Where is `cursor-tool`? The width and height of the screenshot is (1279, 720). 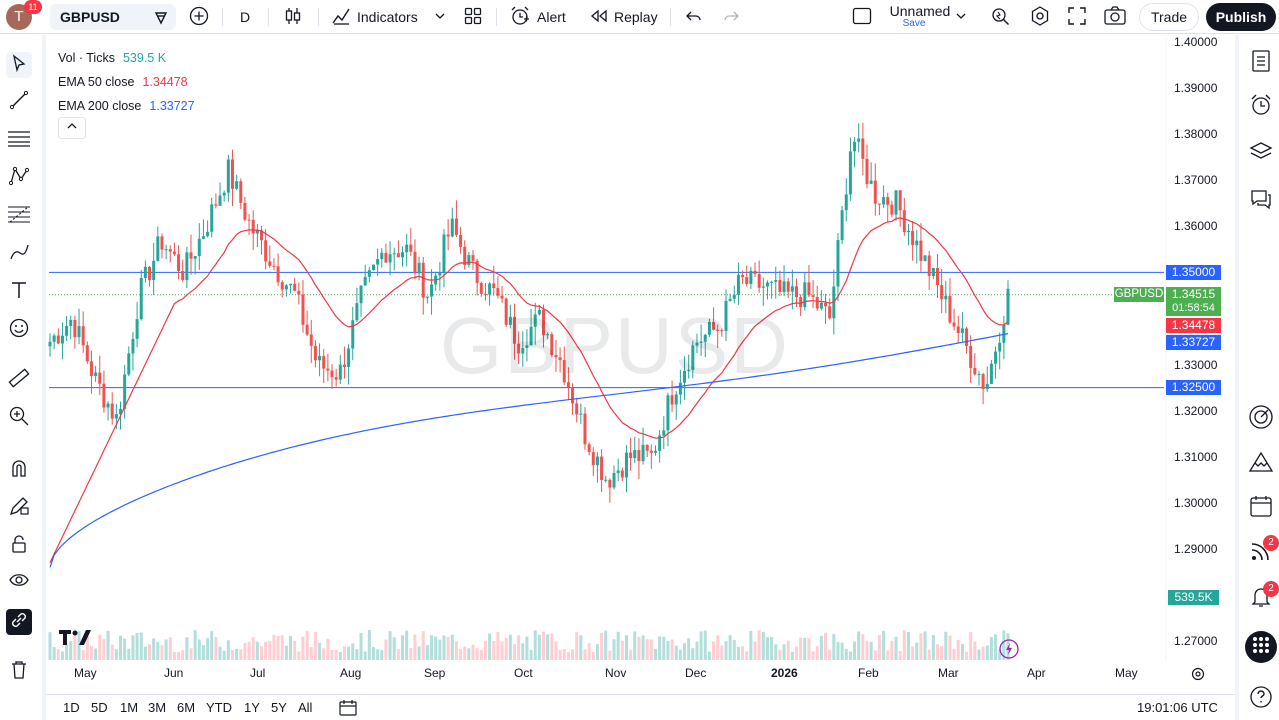
cursor-tool is located at coordinates (19, 65).